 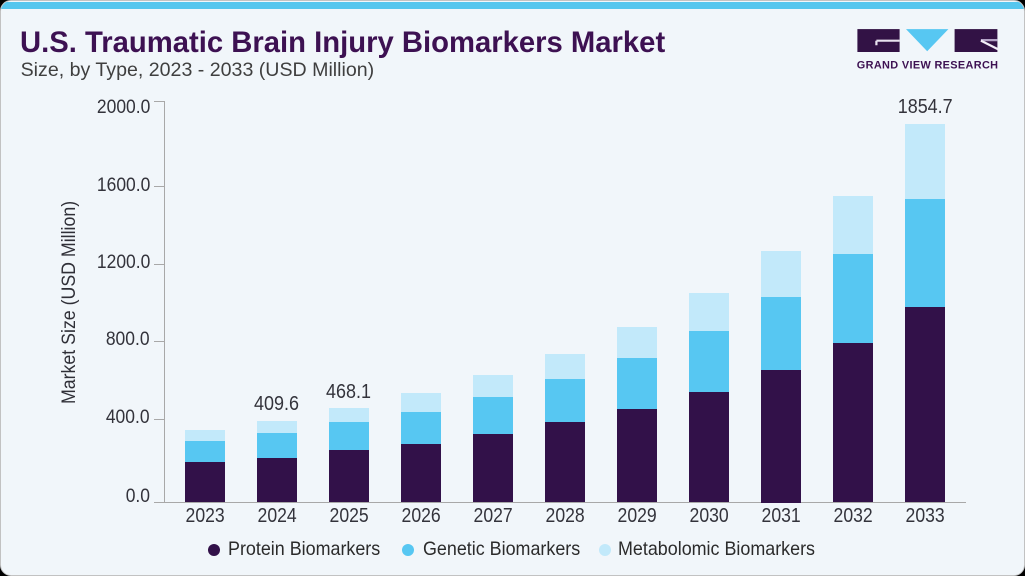 I want to click on svg-text: GRAND VIEW RESEARCH, so click(x=928, y=65).